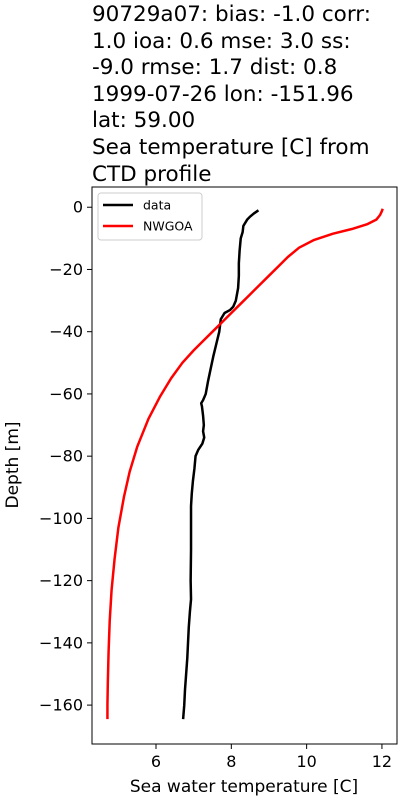 The height and width of the screenshot is (800, 400). Describe the element at coordinates (221, 41) in the screenshot. I see `title-line: 1.0 ioa: 0.6 mse: 3.0 ss:` at that location.